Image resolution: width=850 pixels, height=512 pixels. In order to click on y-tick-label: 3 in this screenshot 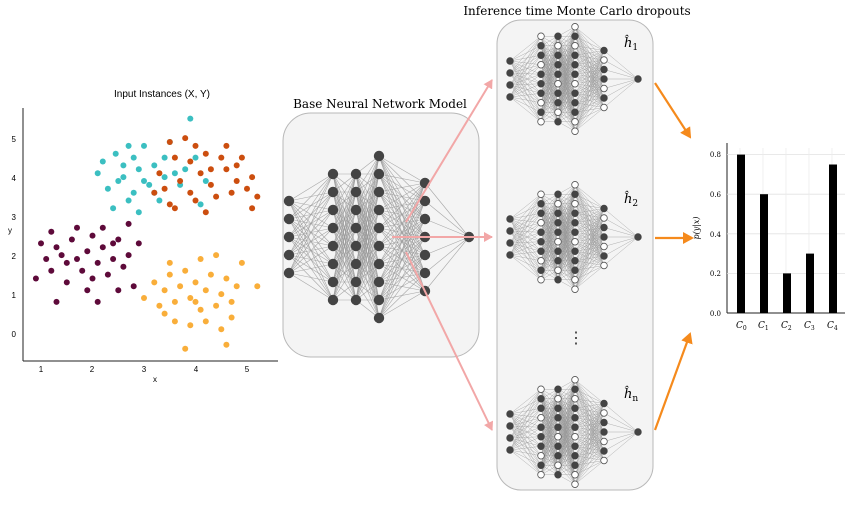, I will do `click(14, 217)`.